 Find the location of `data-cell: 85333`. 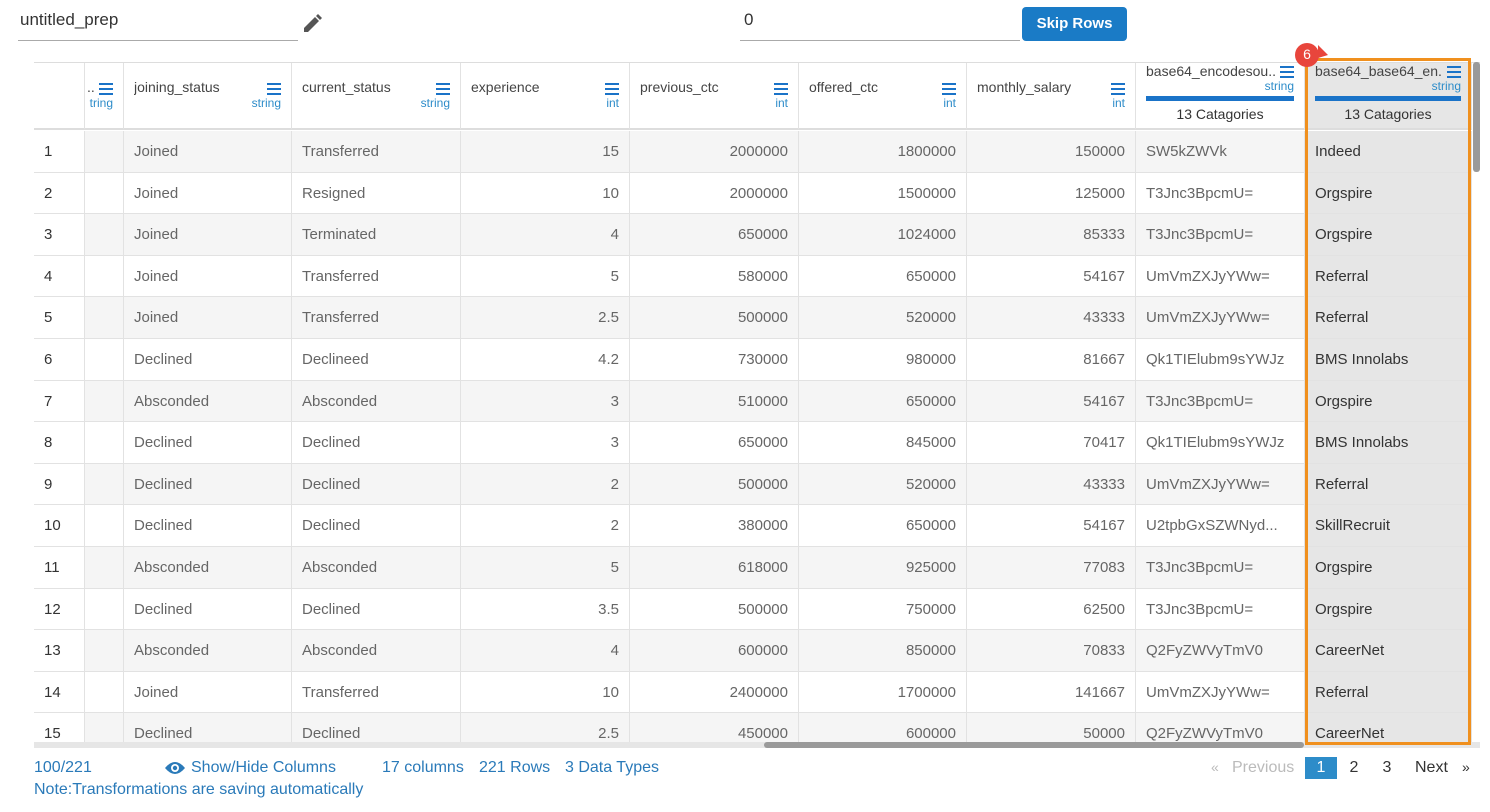

data-cell: 85333 is located at coordinates (1051, 235).